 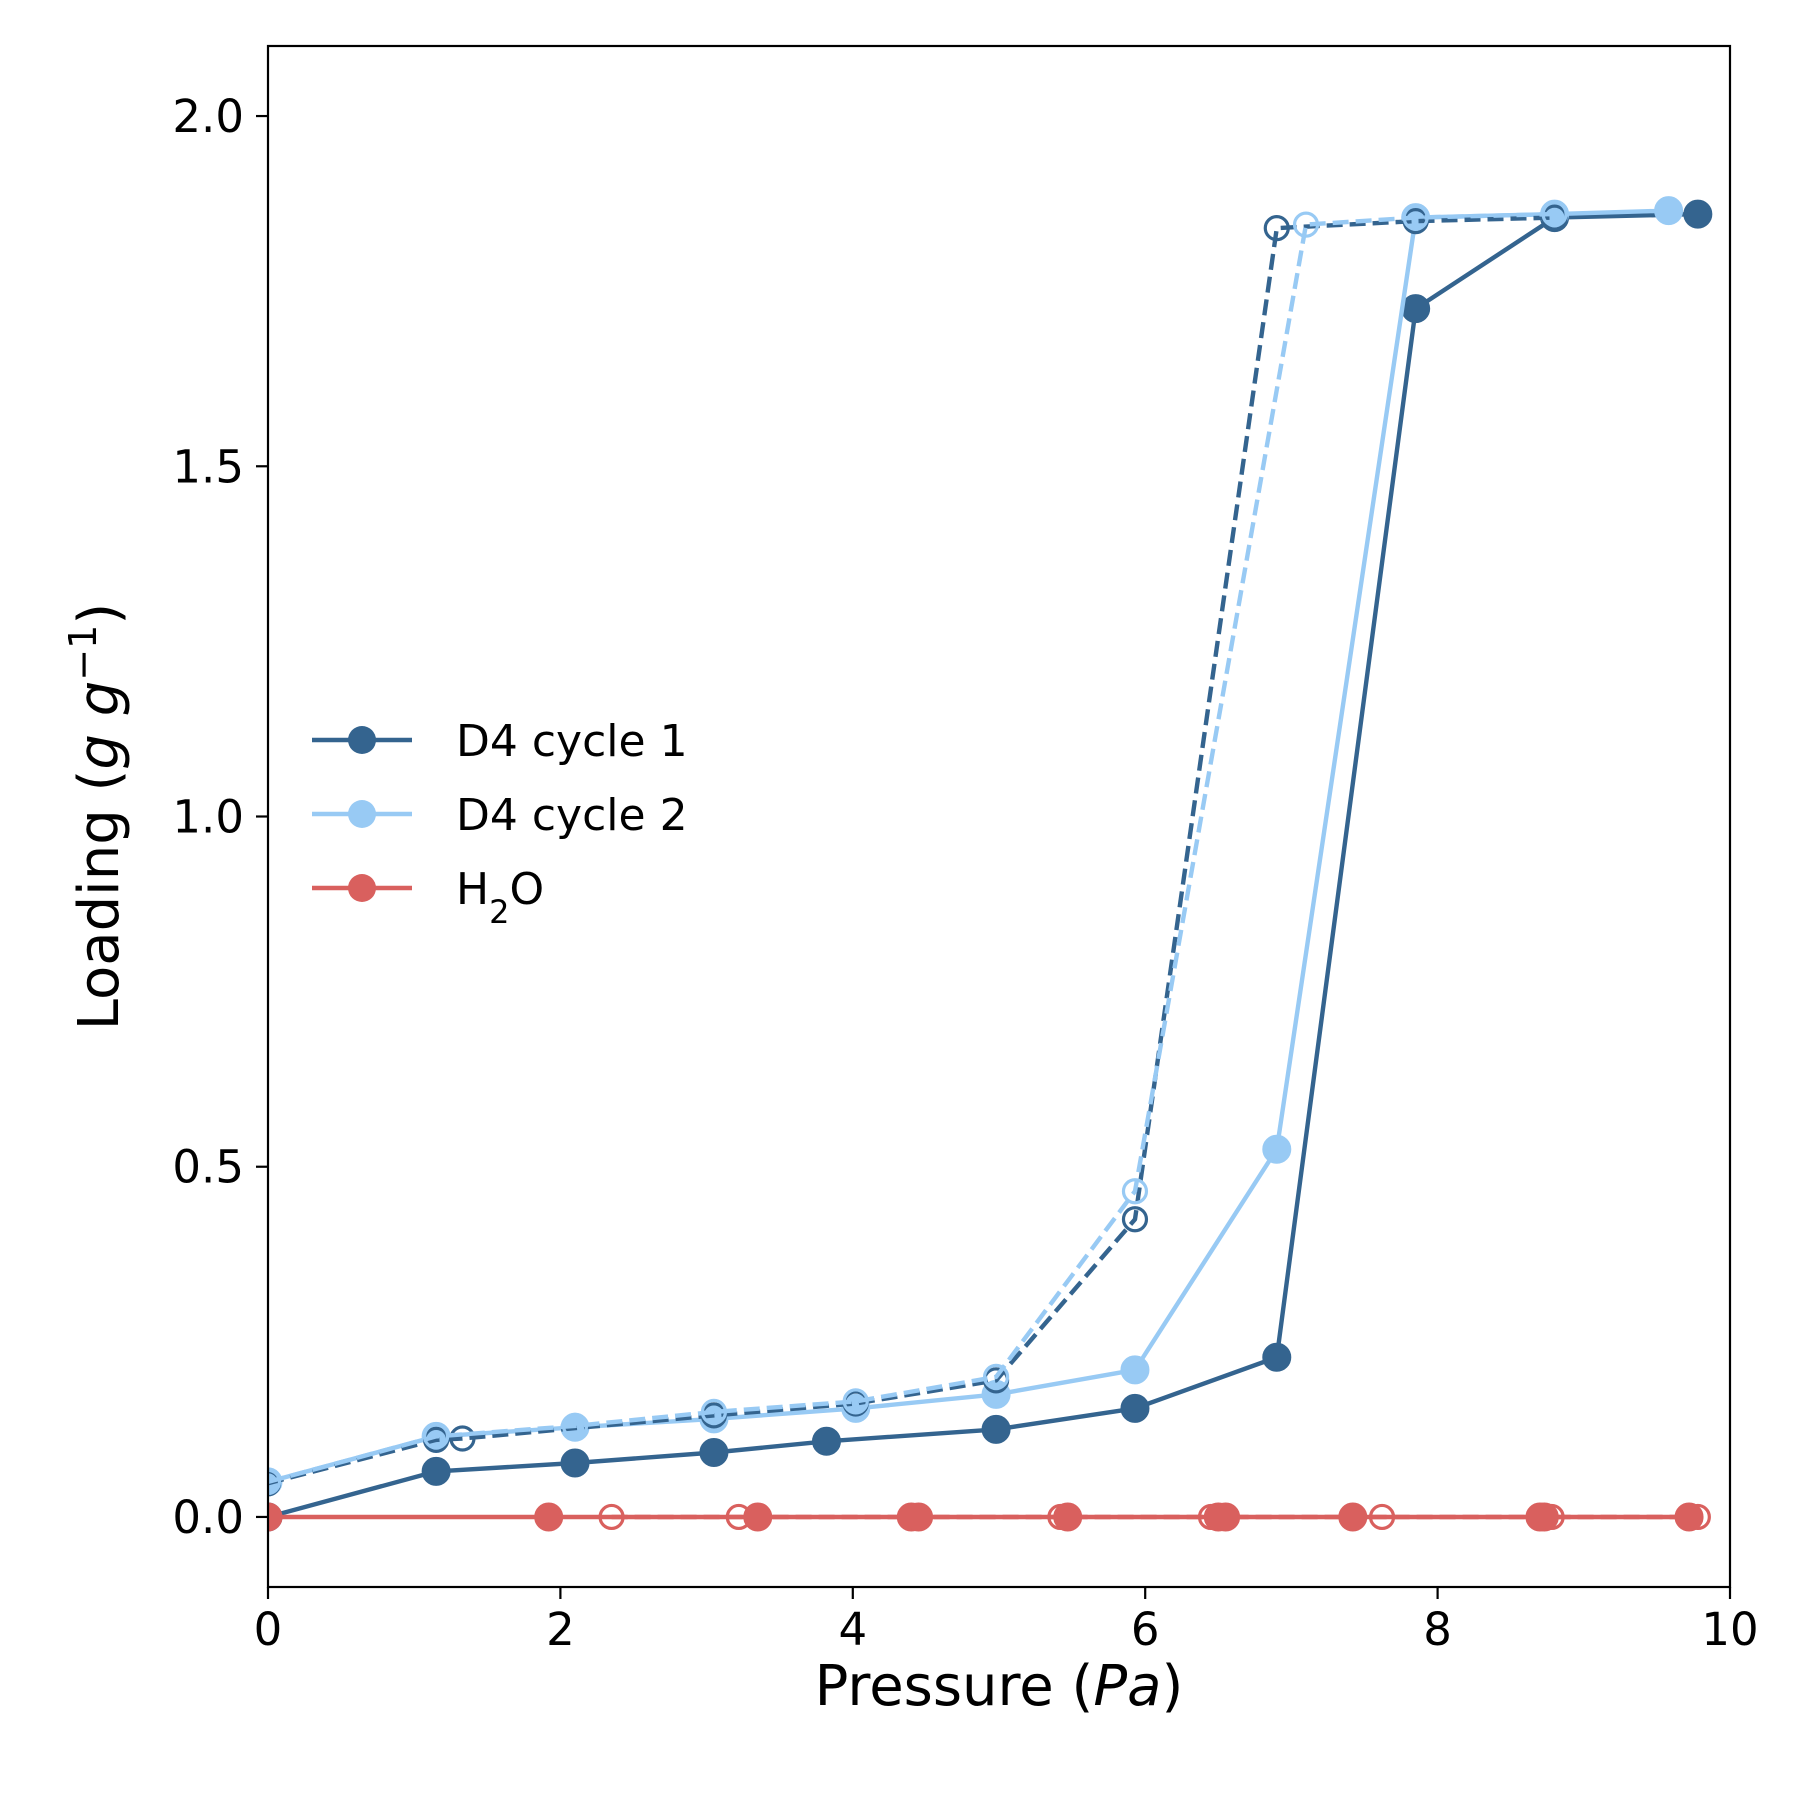 I want to click on legend-item: D4 cycle 1, so click(x=500, y=741).